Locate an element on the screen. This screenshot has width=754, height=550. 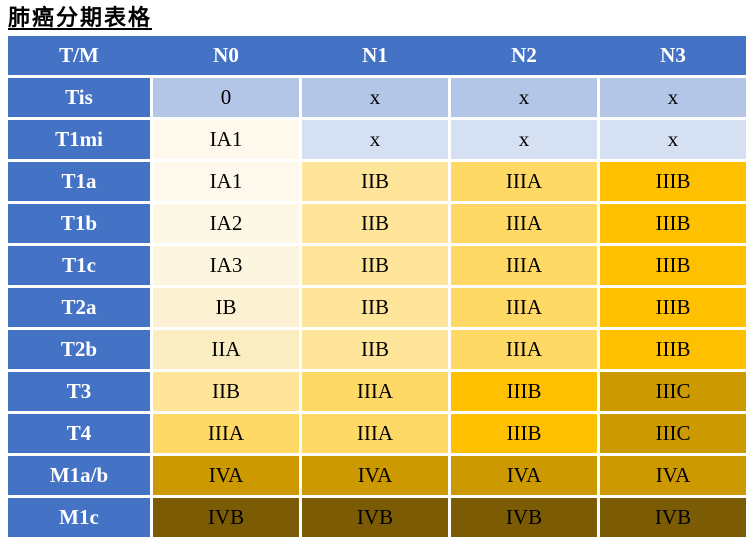
column-header-t-m: T/M is located at coordinates (79, 55).